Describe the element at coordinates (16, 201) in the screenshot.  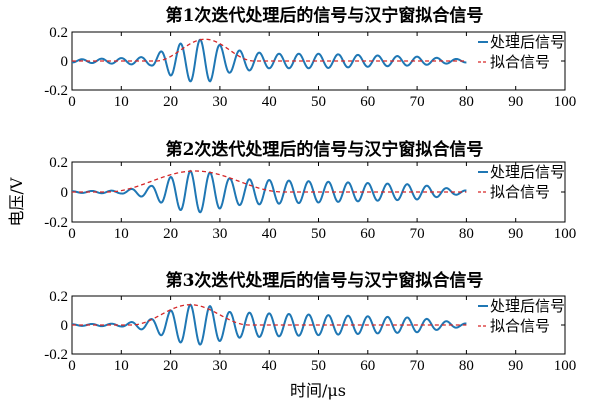
I see `y-axis-label: 电压/V` at that location.